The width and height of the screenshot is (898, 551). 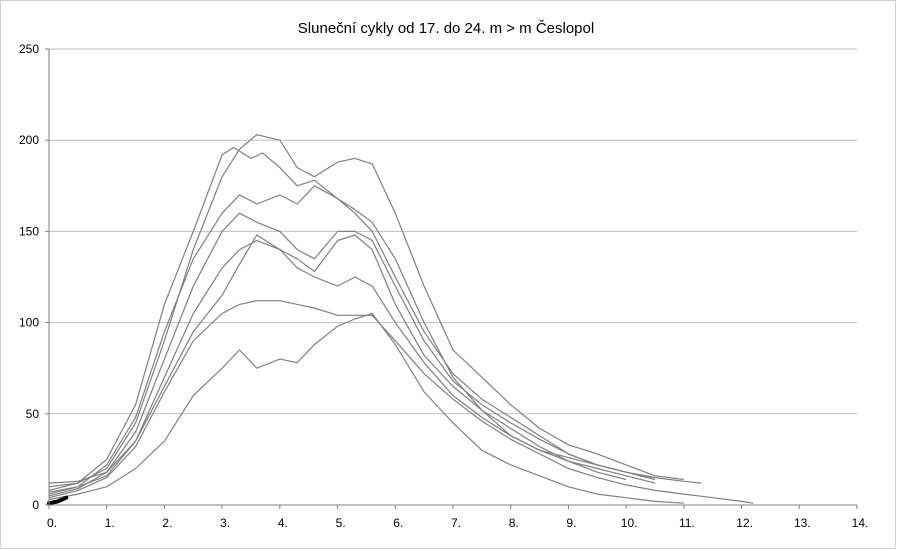 What do you see at coordinates (744, 523) in the screenshot?
I see `x-tick-label: 12.` at bounding box center [744, 523].